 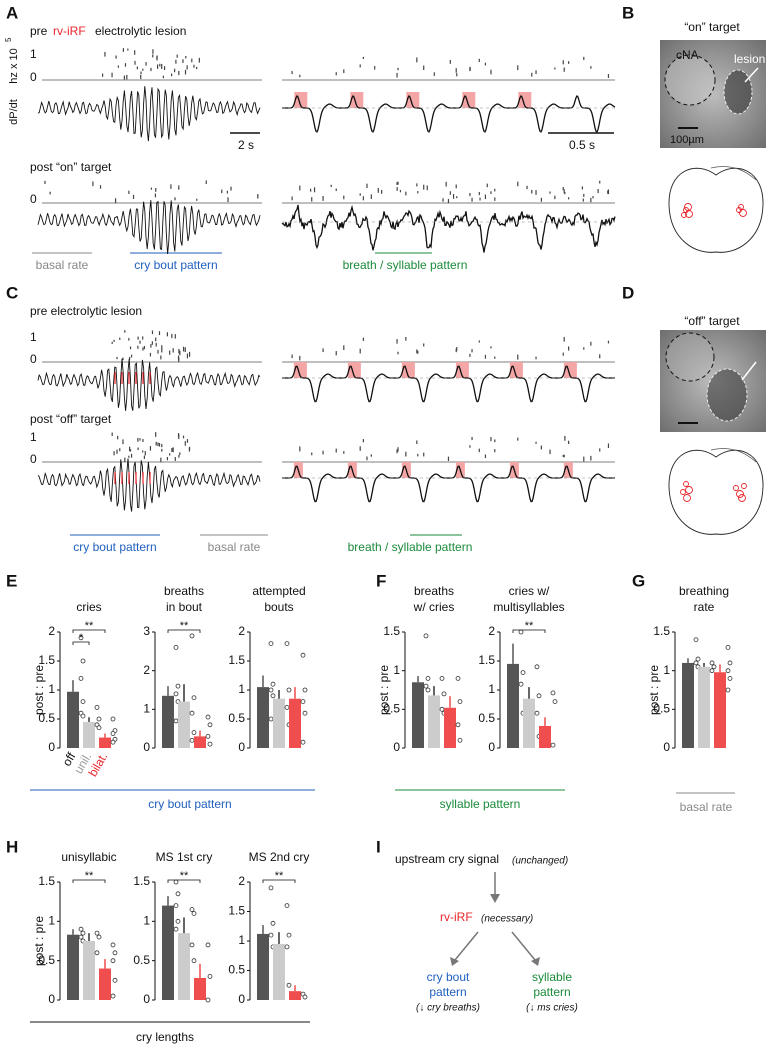 I want to click on image-label: cNA, so click(x=687, y=55).